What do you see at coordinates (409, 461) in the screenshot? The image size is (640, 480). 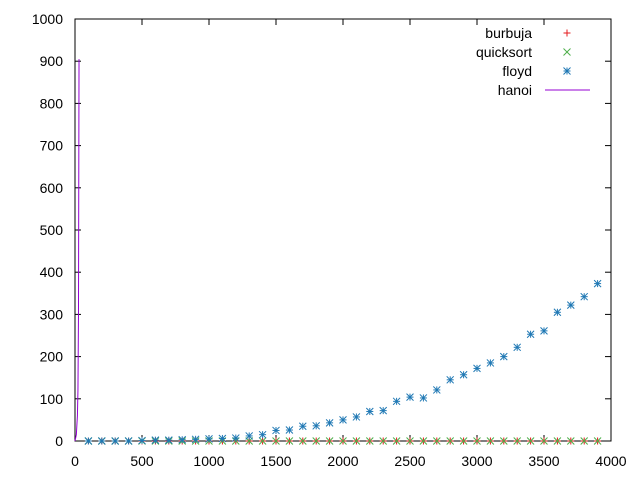 I see `x-tick-label: 2500` at bounding box center [409, 461].